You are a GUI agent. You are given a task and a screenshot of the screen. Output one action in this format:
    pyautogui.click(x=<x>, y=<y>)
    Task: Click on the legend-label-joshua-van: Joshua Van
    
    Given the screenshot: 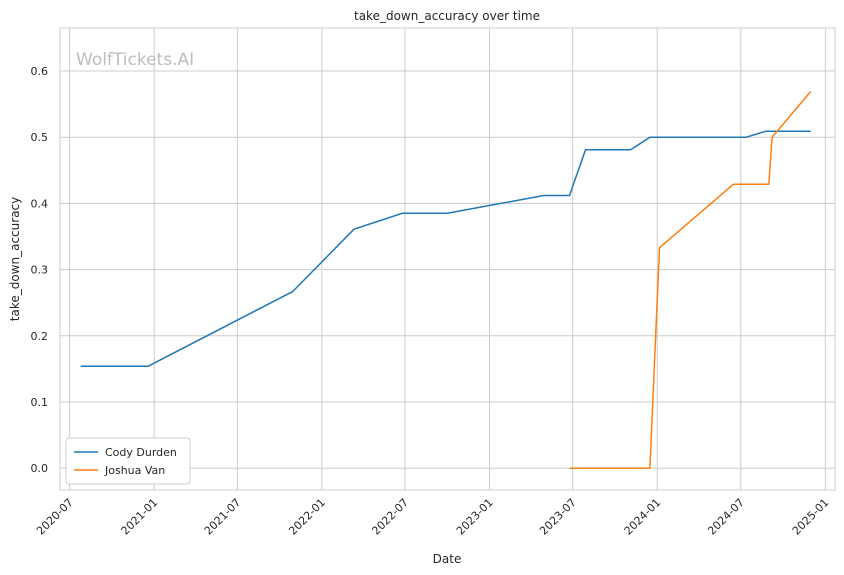 What is the action you would take?
    pyautogui.click(x=134, y=470)
    